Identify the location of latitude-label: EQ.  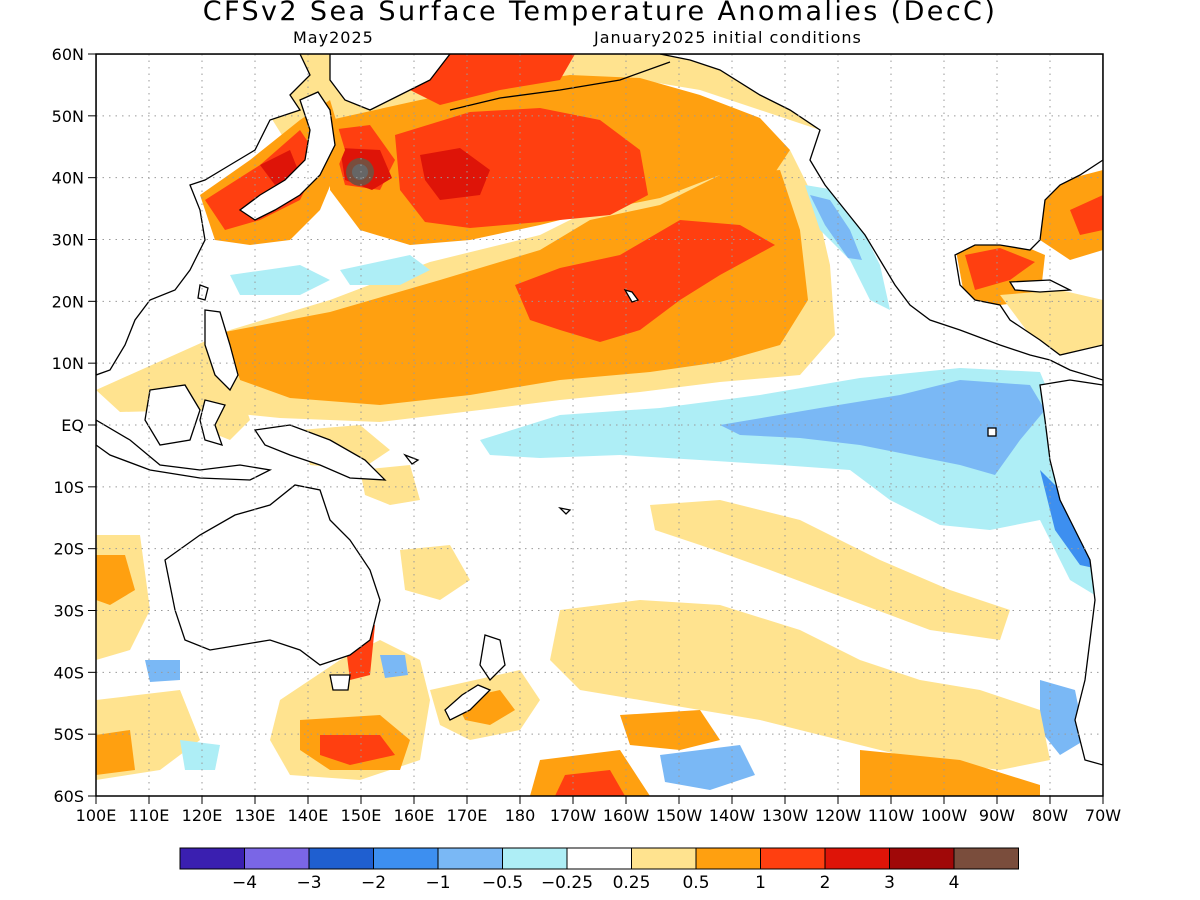
(72, 425).